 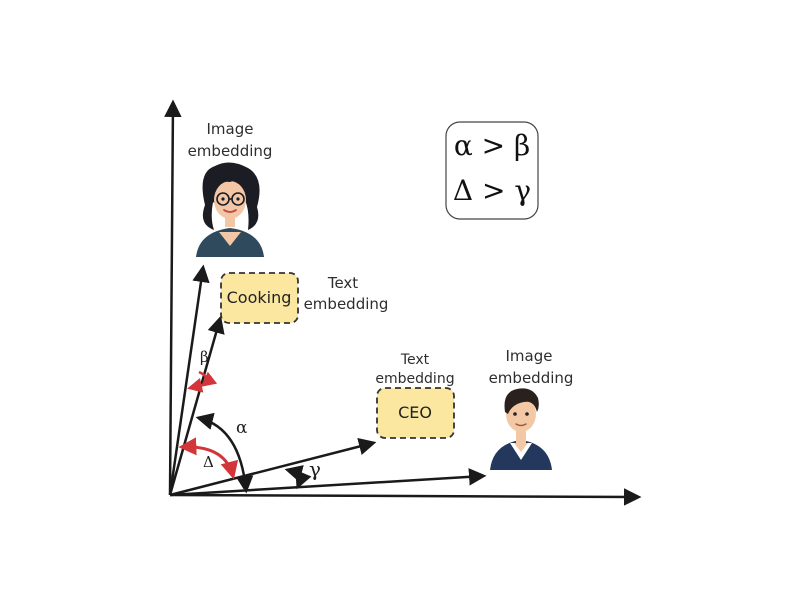 What do you see at coordinates (195, 385) in the screenshot?
I see `beta-arc-tail` at bounding box center [195, 385].